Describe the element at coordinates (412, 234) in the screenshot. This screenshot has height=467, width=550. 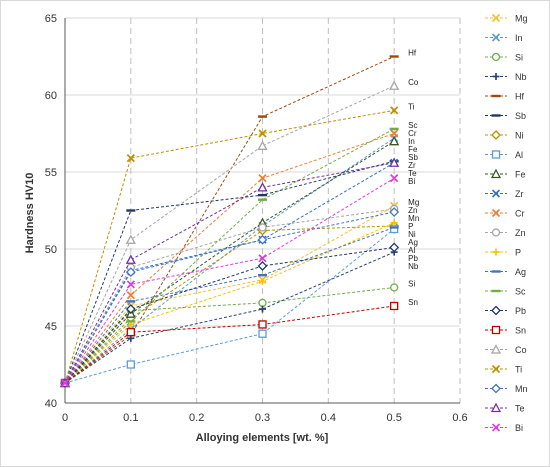
I see `end-label-ni: Ni` at that location.